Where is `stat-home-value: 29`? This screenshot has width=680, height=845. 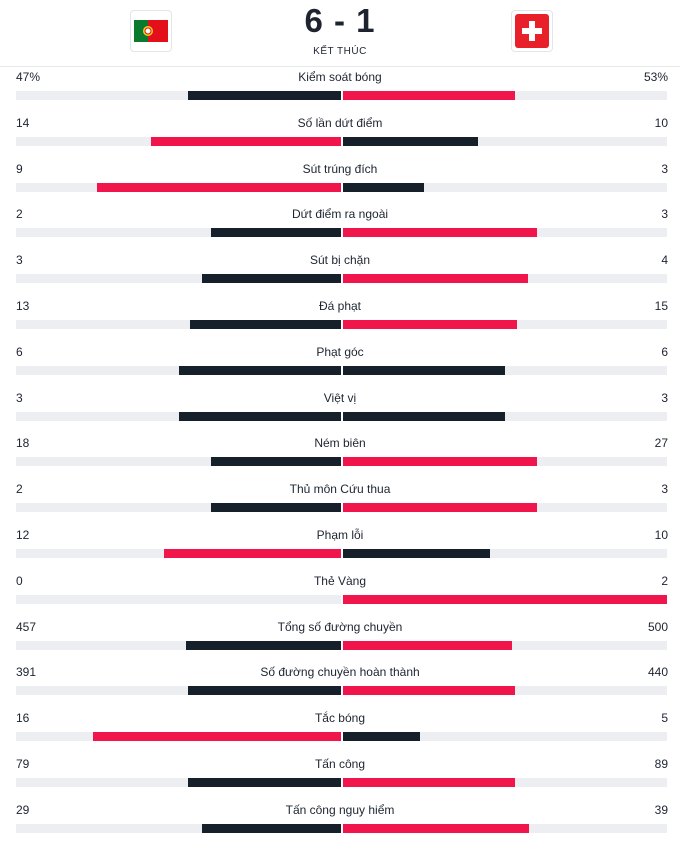
stat-home-value: 29 is located at coordinates (23, 809).